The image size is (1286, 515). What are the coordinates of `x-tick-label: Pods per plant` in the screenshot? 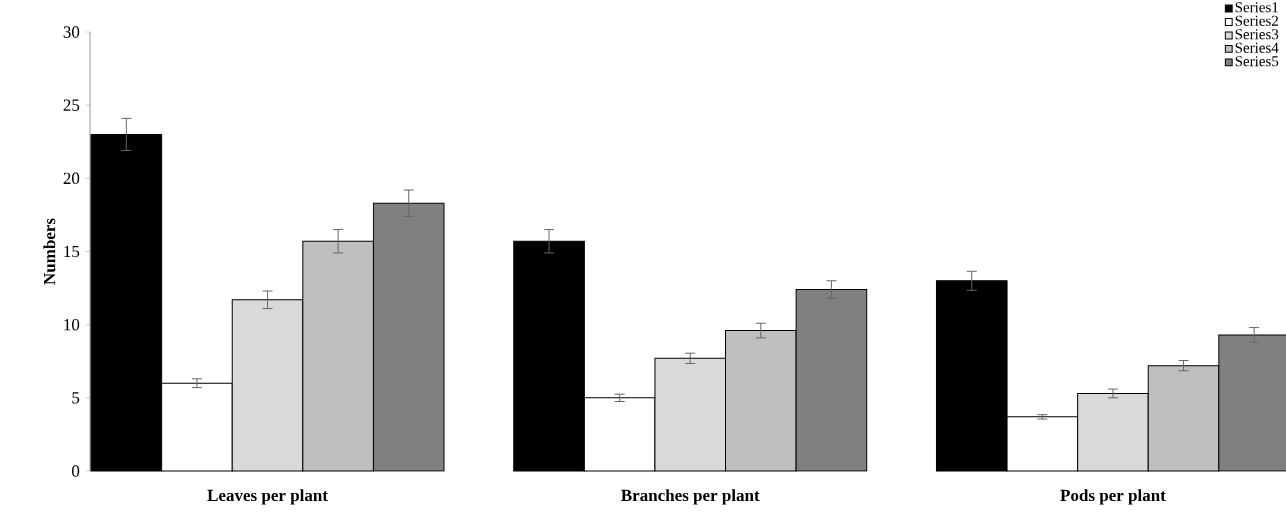 It's located at (1113, 497).